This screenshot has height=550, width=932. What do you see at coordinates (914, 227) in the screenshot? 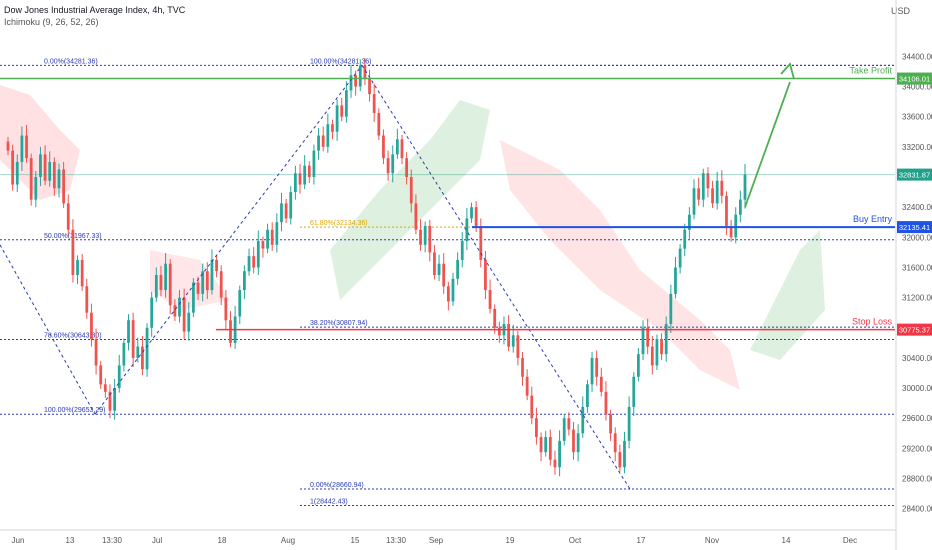
I see `buy-entry-price-tag-text: 32135.41` at bounding box center [914, 227].